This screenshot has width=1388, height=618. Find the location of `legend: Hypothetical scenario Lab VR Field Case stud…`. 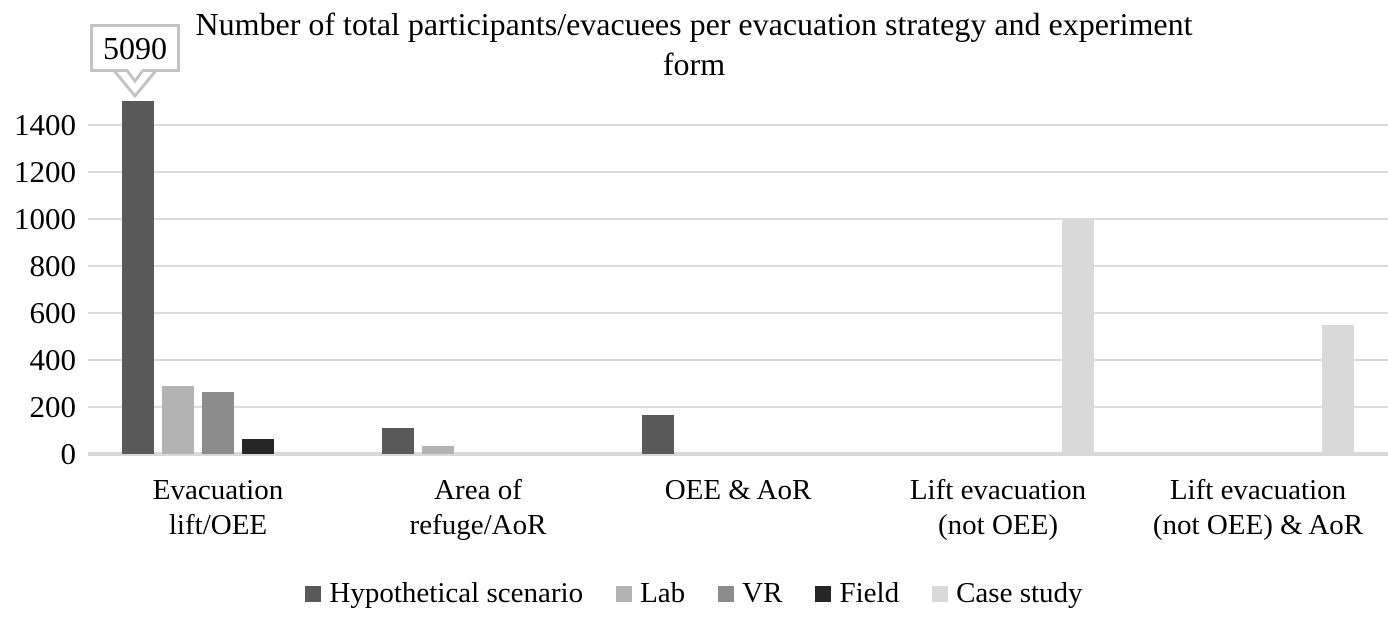

legend: Hypothetical scenario Lab VR Field Case stud… is located at coordinates (694, 593).